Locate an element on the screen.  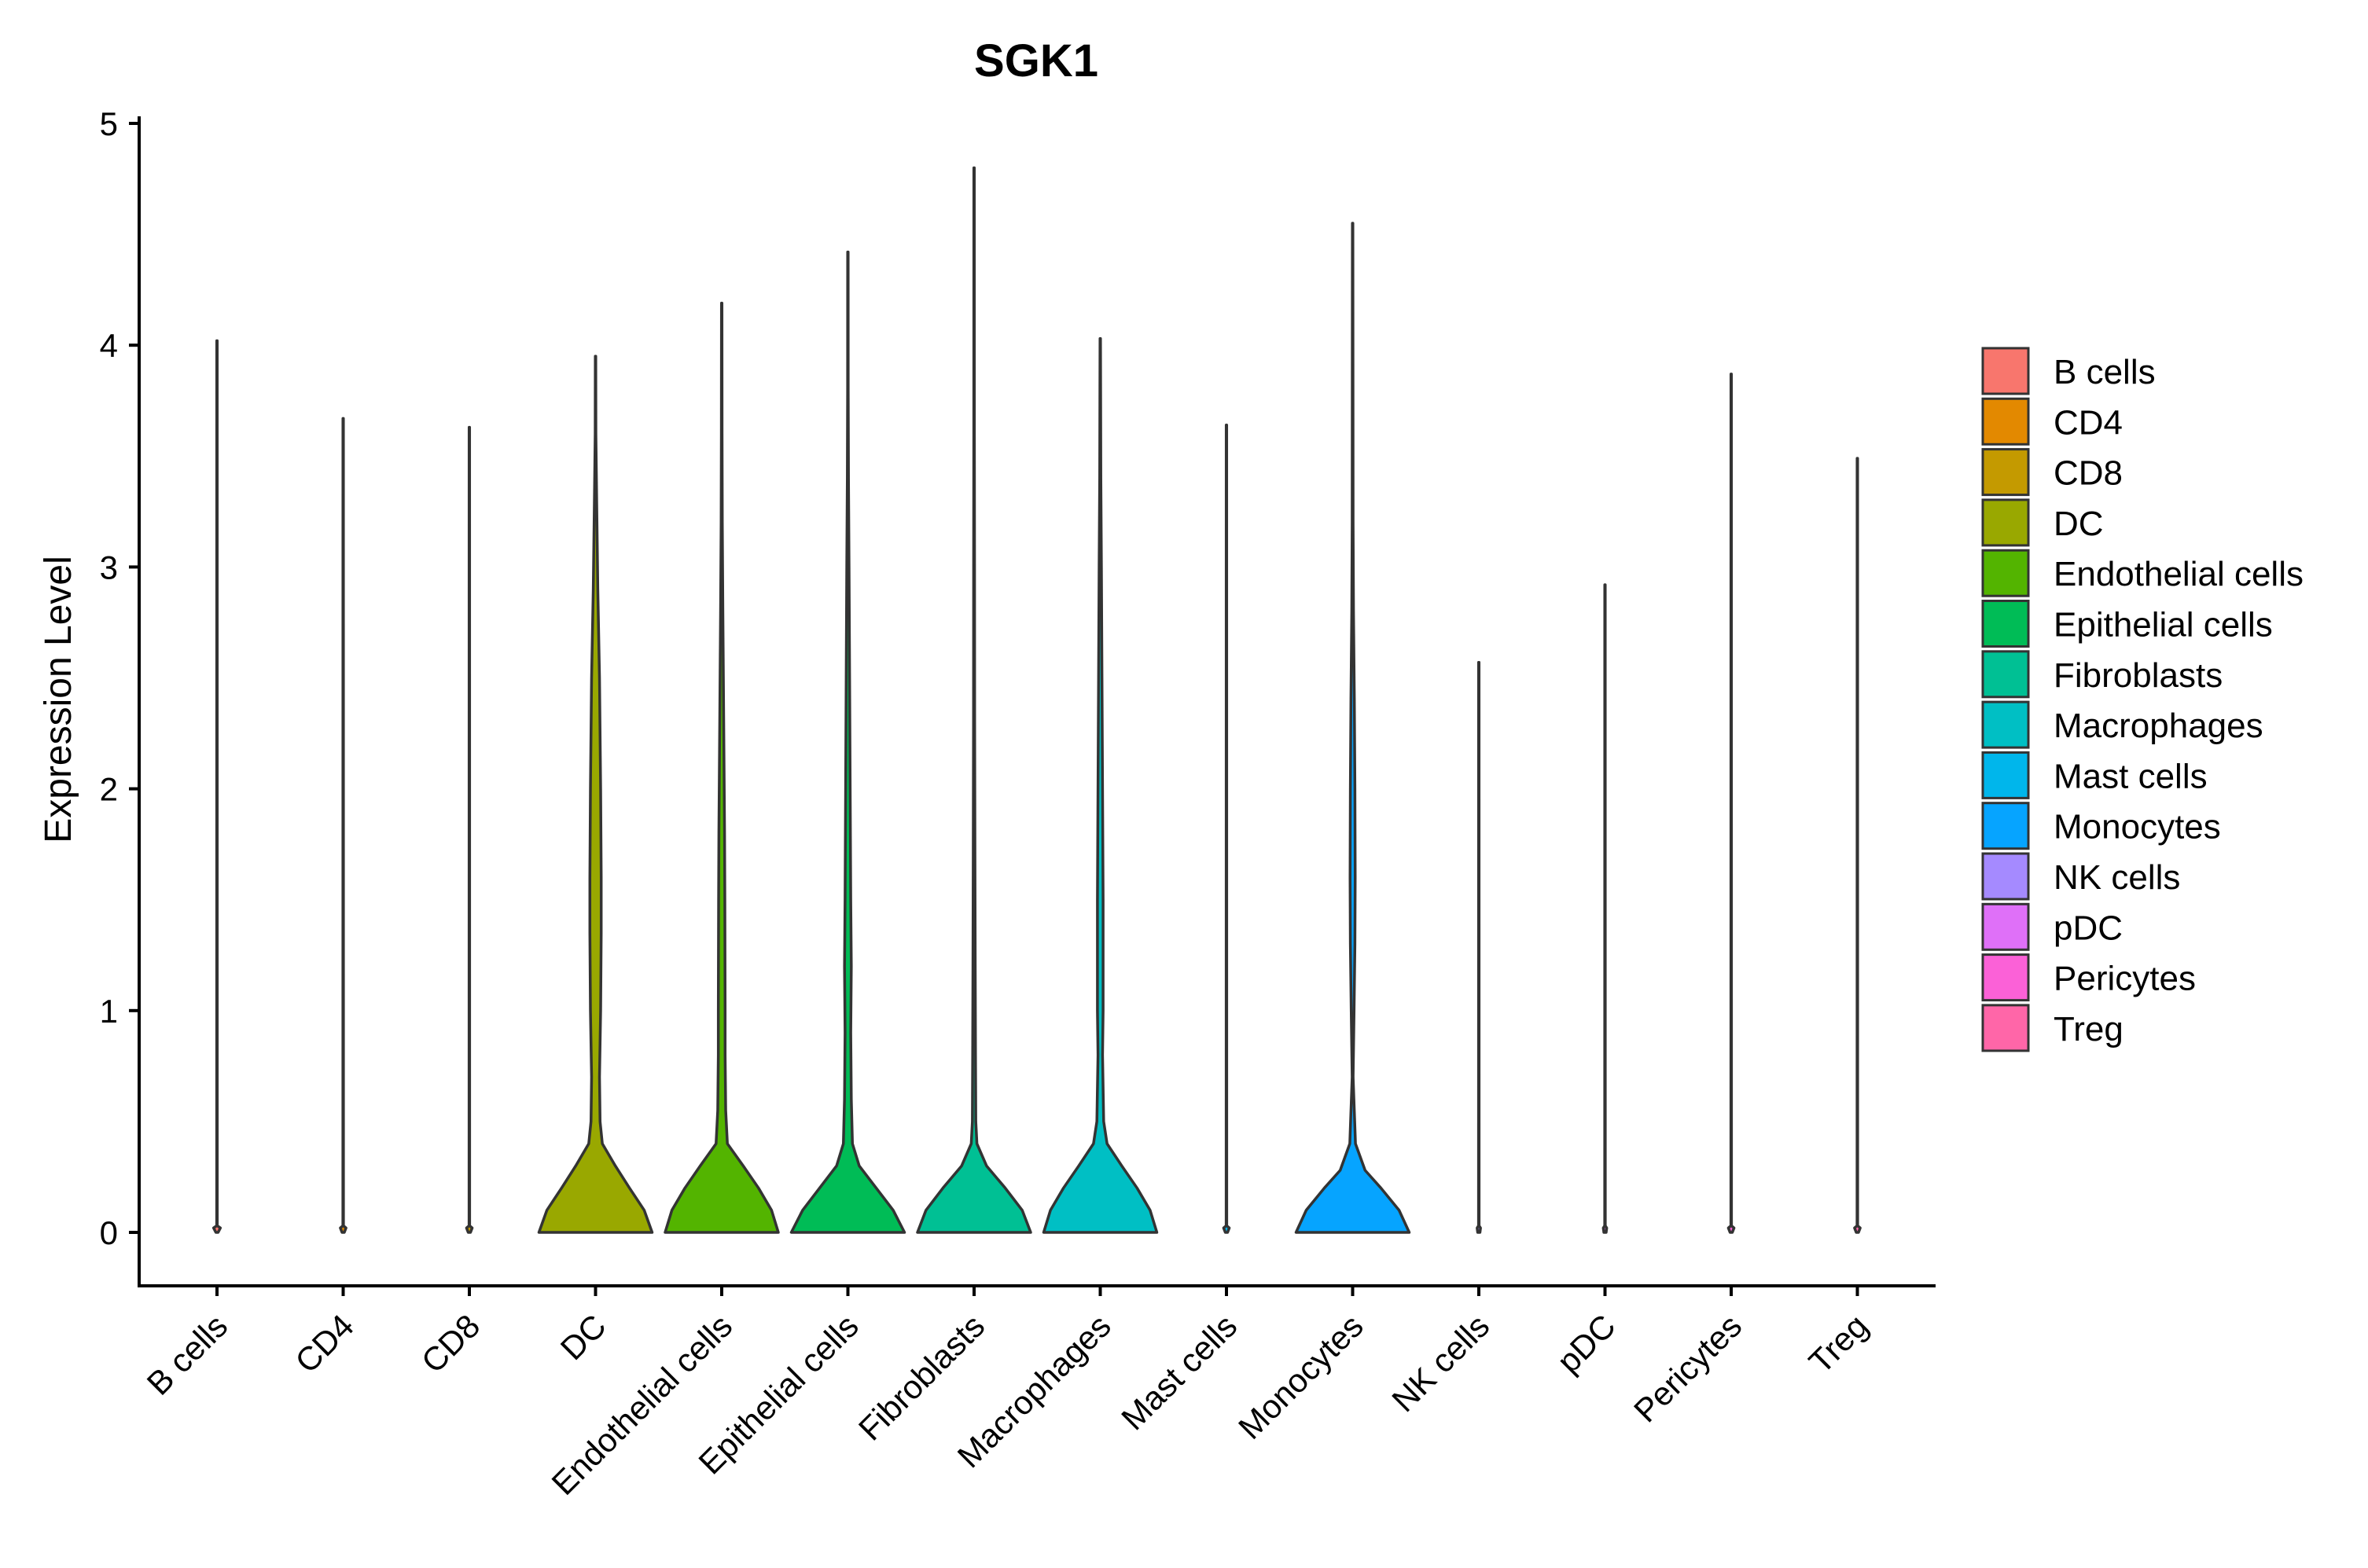
violin-endothelial-cells is located at coordinates (722, 767).